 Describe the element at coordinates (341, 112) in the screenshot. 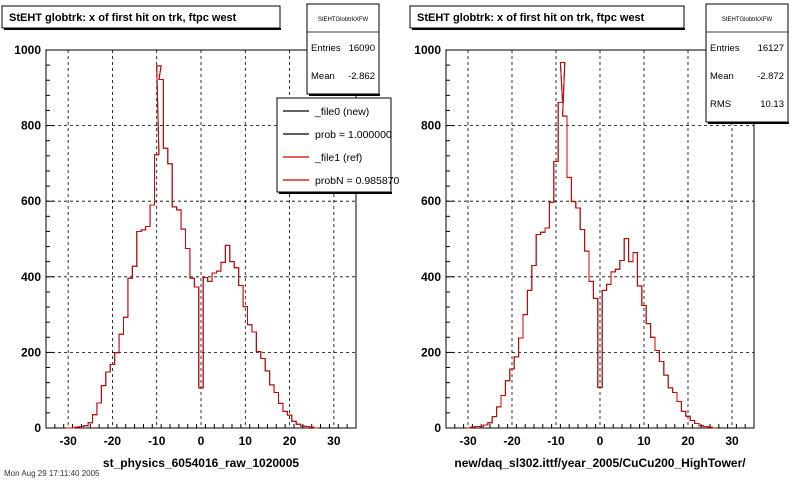

I see `legend-label: _file0 (new)` at that location.